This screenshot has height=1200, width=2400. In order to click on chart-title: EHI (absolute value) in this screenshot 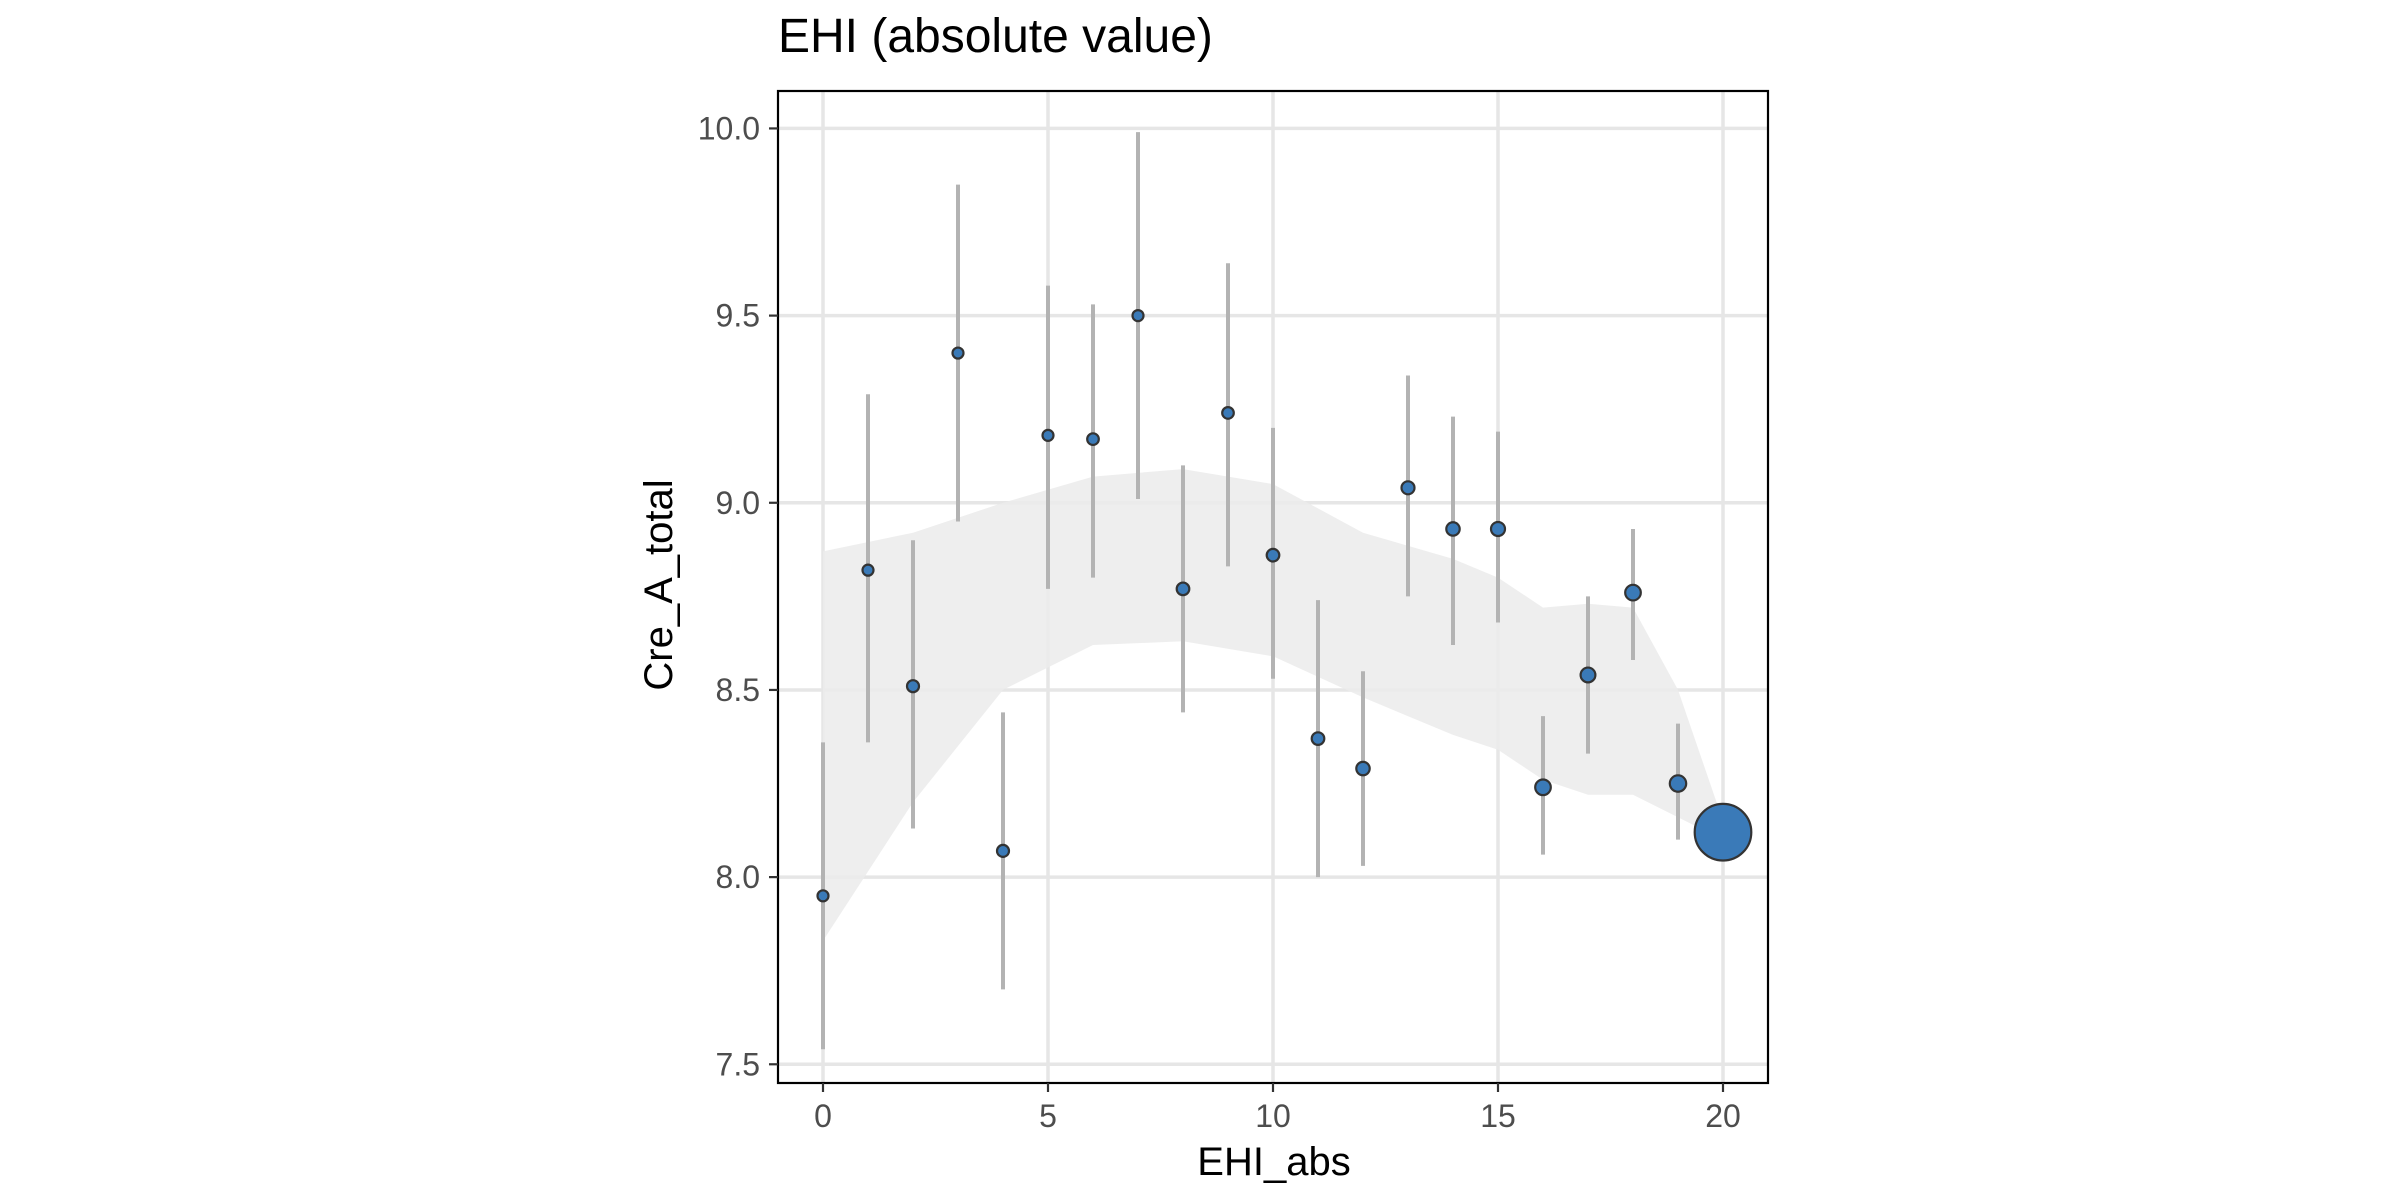, I will do `click(995, 36)`.